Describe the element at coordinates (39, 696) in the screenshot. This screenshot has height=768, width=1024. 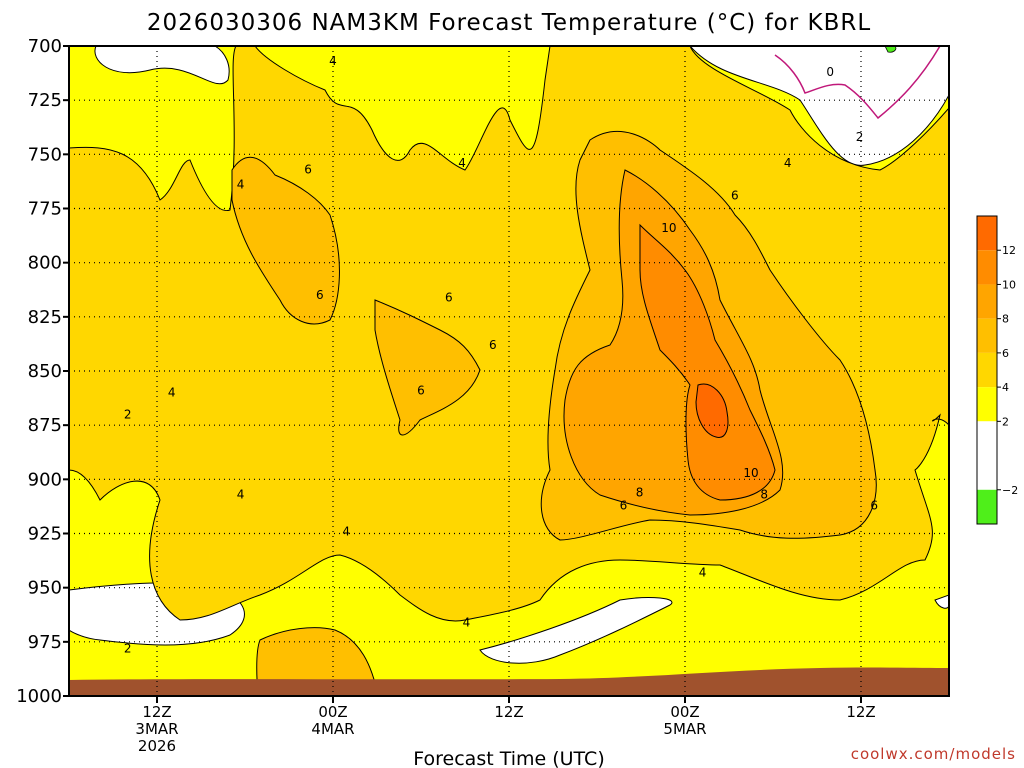
I see `y-tick-label: 1000` at that location.